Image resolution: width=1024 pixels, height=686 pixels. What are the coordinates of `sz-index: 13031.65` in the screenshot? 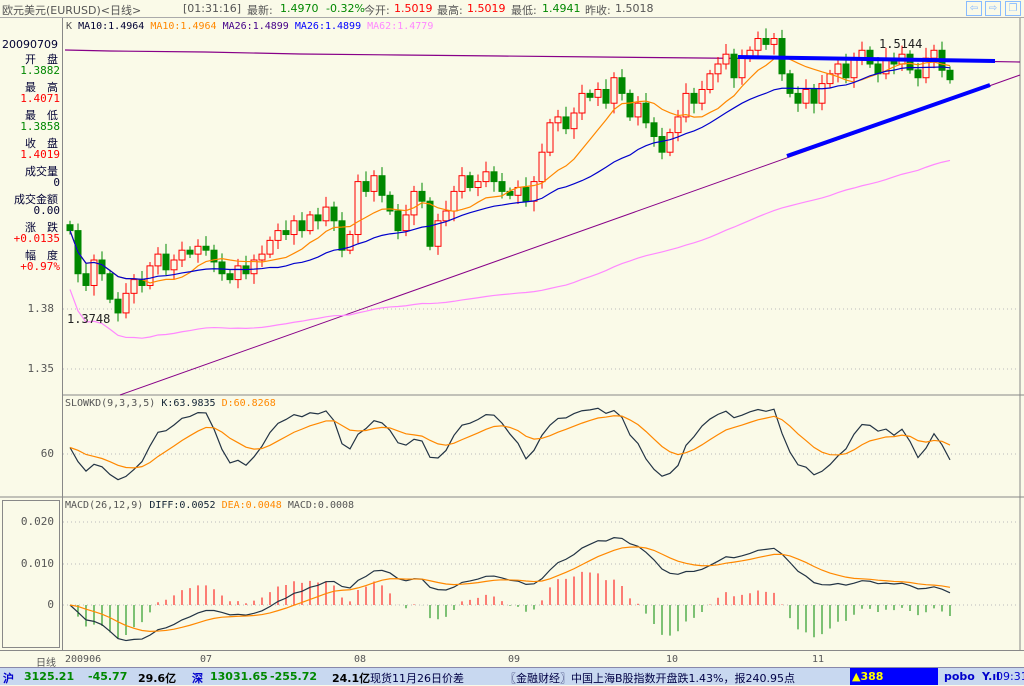 It's located at (239, 676).